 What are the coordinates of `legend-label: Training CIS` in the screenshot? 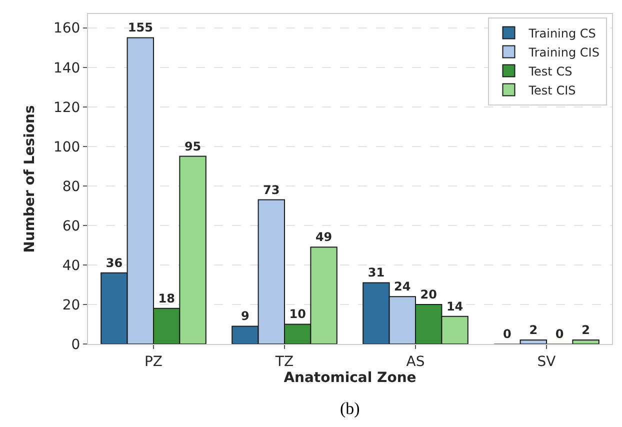 It's located at (564, 52).